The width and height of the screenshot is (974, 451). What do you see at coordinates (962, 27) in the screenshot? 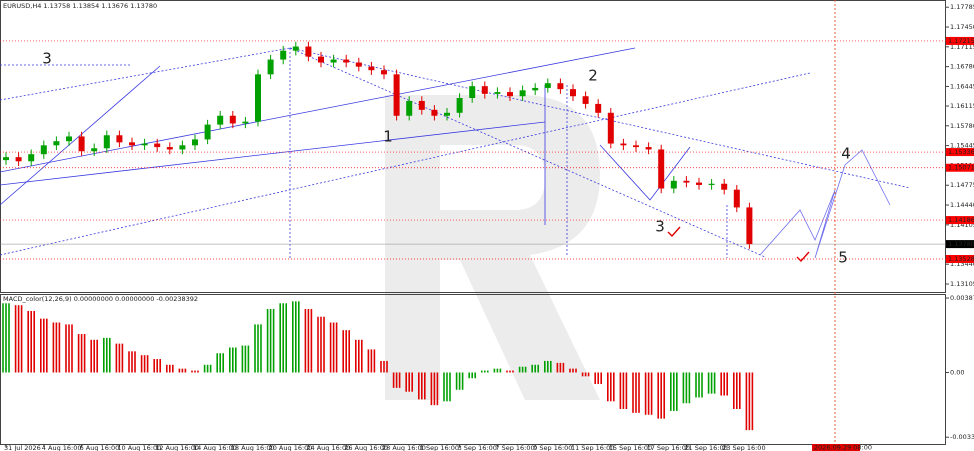
I see `y-tick-label: 1.17450` at bounding box center [962, 27].